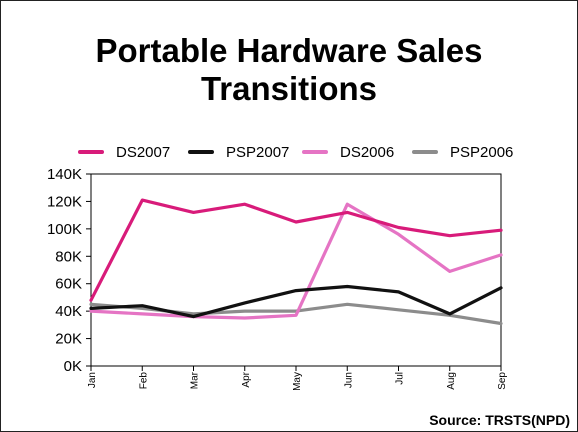 The height and width of the screenshot is (432, 578). Describe the element at coordinates (92, 380) in the screenshot. I see `x-tick-label: Jan` at that location.